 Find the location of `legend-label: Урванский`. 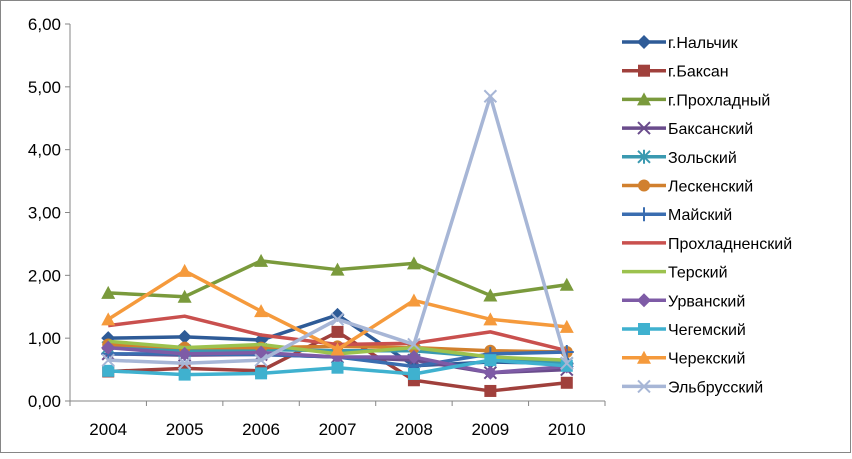

legend-label: Урванский is located at coordinates (706, 301).